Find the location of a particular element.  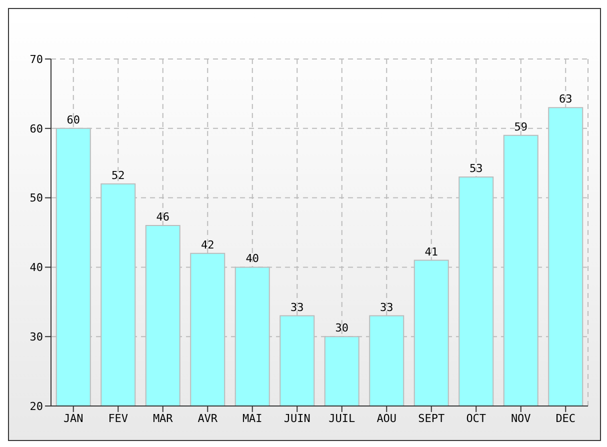

x-tick-label: AOU is located at coordinates (386, 418).